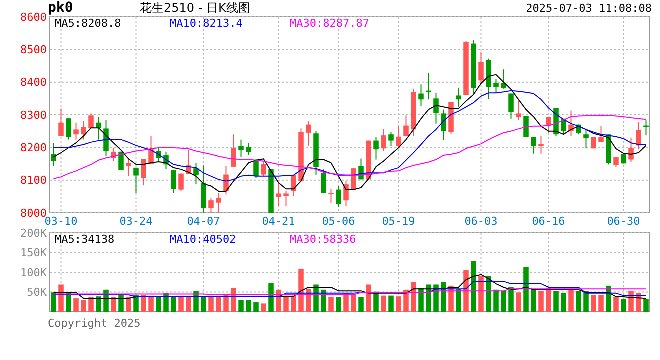 The height and width of the screenshot is (360, 660). Describe the element at coordinates (137, 221) in the screenshot. I see `x-tick-label: 03-24` at that location.